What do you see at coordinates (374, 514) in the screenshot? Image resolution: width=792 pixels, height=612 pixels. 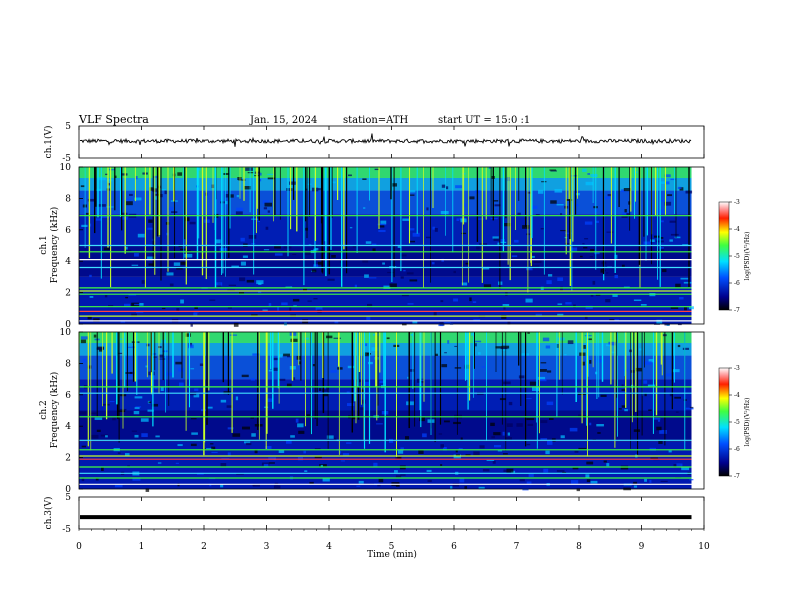 I see `ch3-waveform-panel: 5 -5 ch.3(V)` at bounding box center [374, 514].